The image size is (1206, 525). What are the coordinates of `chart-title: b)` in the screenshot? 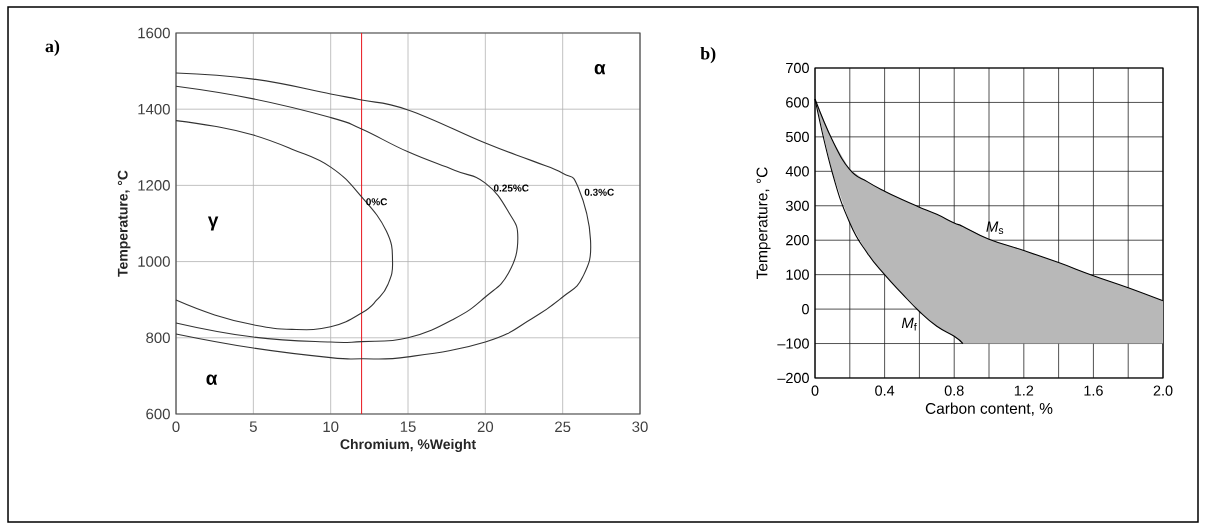 It's located at (708, 55).